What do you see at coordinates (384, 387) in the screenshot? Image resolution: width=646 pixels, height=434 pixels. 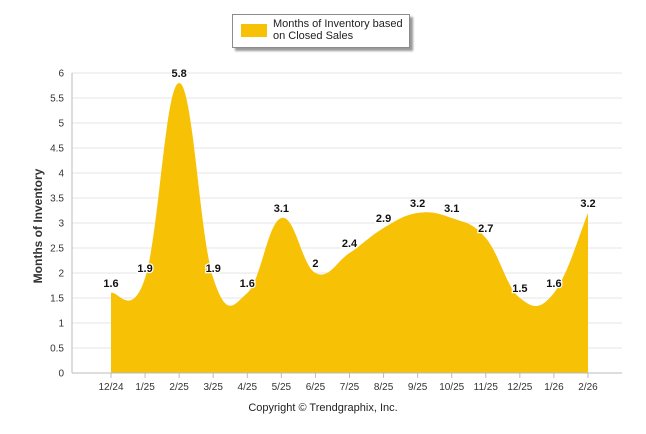 I see `x-tick-label: 8/25` at bounding box center [384, 387].